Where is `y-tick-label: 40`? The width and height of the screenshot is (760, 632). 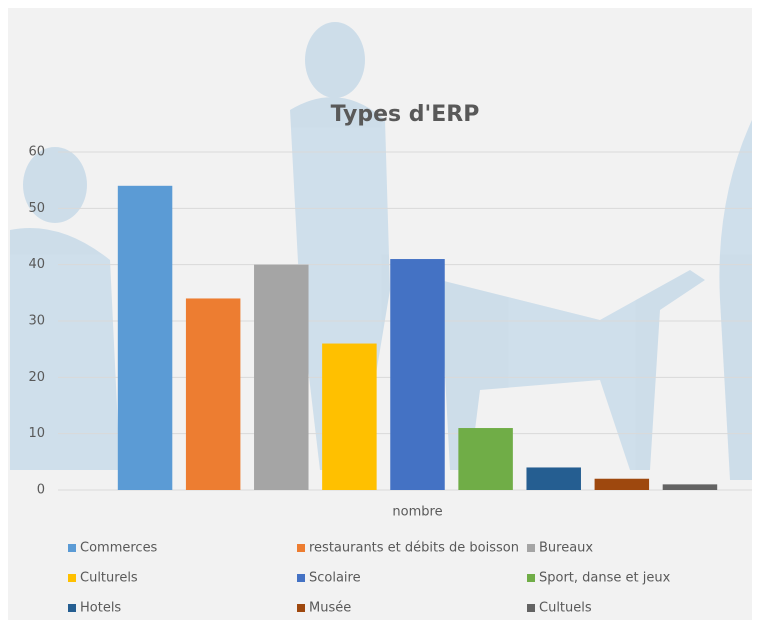 y-tick-label: 40 is located at coordinates (36, 264).